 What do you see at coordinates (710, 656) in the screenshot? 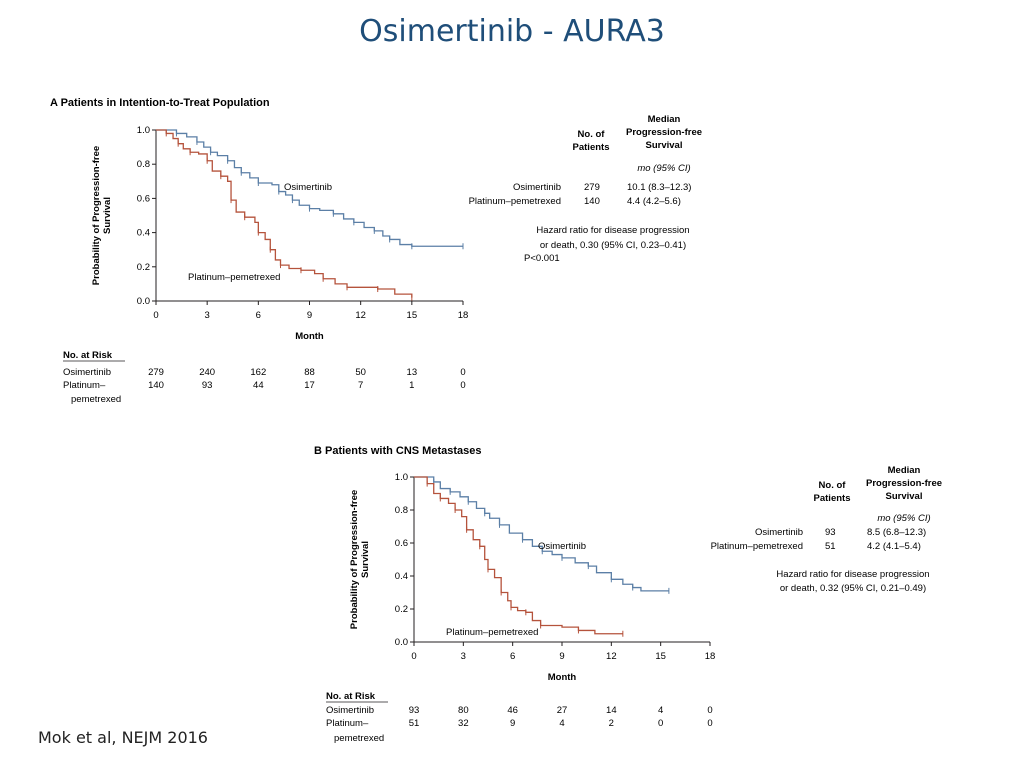
I see `panel-b-x-tick-label: 18` at bounding box center [710, 656].